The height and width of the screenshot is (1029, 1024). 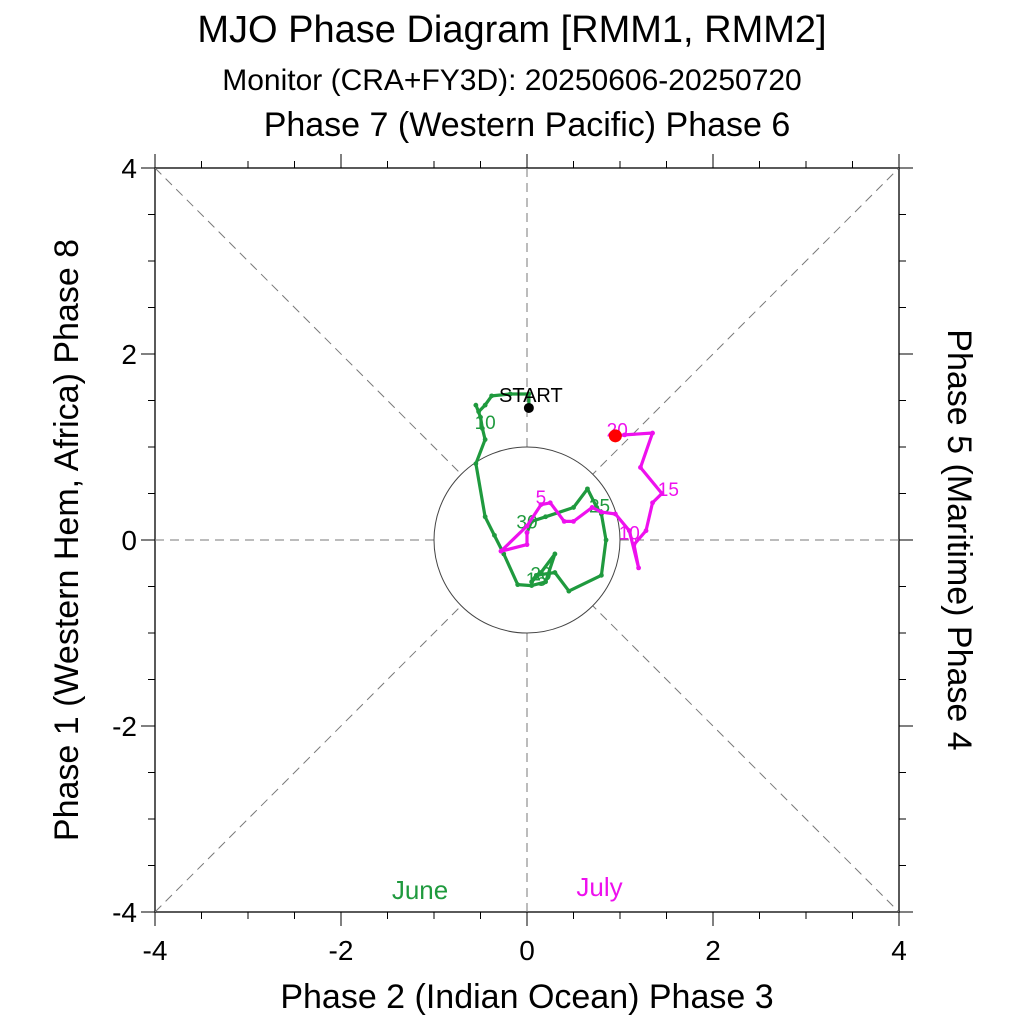 I want to click on july-day-label: 5, so click(x=541, y=498).